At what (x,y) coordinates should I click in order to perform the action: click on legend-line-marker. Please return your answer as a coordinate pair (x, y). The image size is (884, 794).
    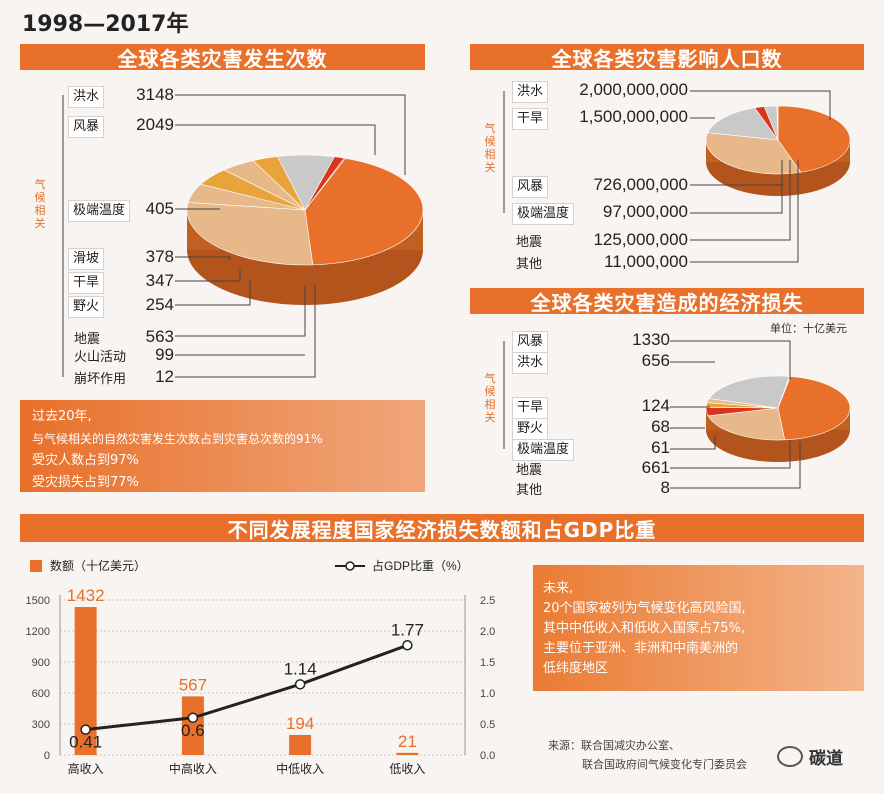
    Looking at the image, I should click on (350, 566).